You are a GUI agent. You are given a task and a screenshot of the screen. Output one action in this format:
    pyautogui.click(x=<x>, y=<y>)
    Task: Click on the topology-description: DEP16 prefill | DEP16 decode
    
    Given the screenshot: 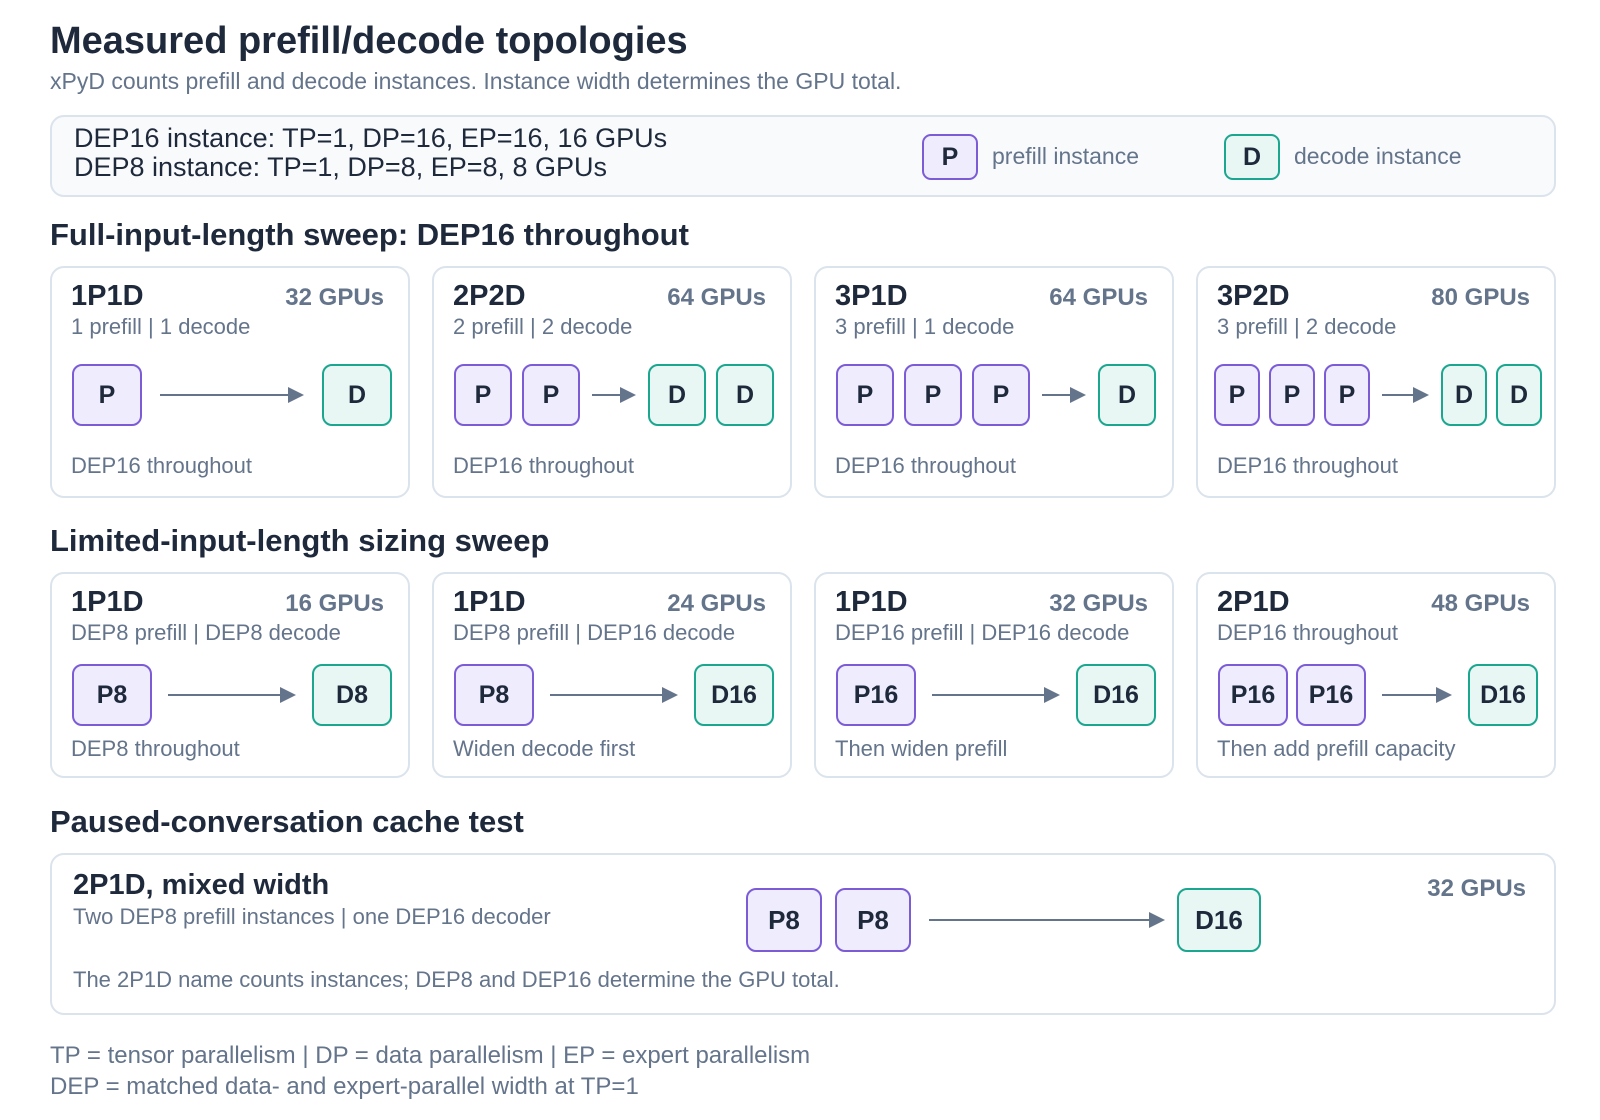 What is the action you would take?
    pyautogui.click(x=982, y=632)
    